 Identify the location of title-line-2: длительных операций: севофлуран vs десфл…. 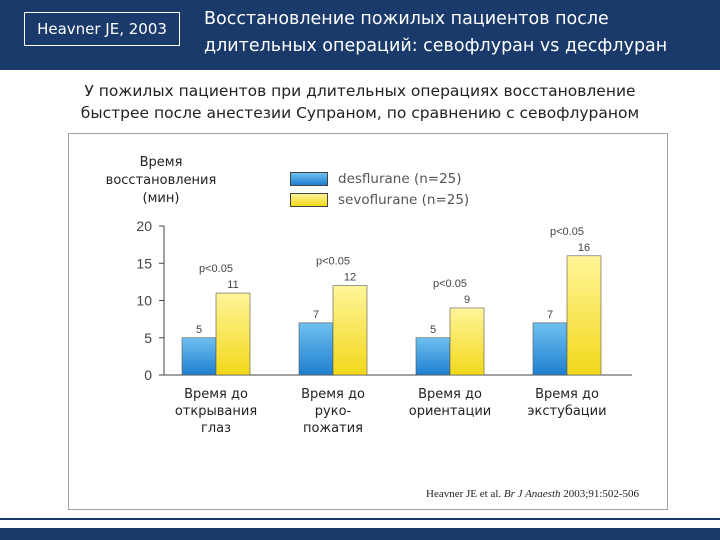
(436, 46).